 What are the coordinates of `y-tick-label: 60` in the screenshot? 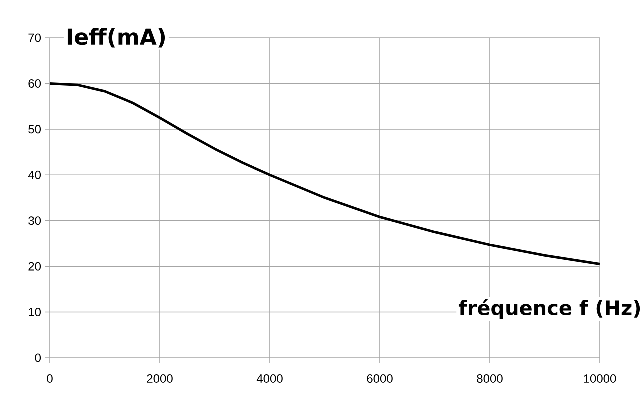 It's located at (35, 83).